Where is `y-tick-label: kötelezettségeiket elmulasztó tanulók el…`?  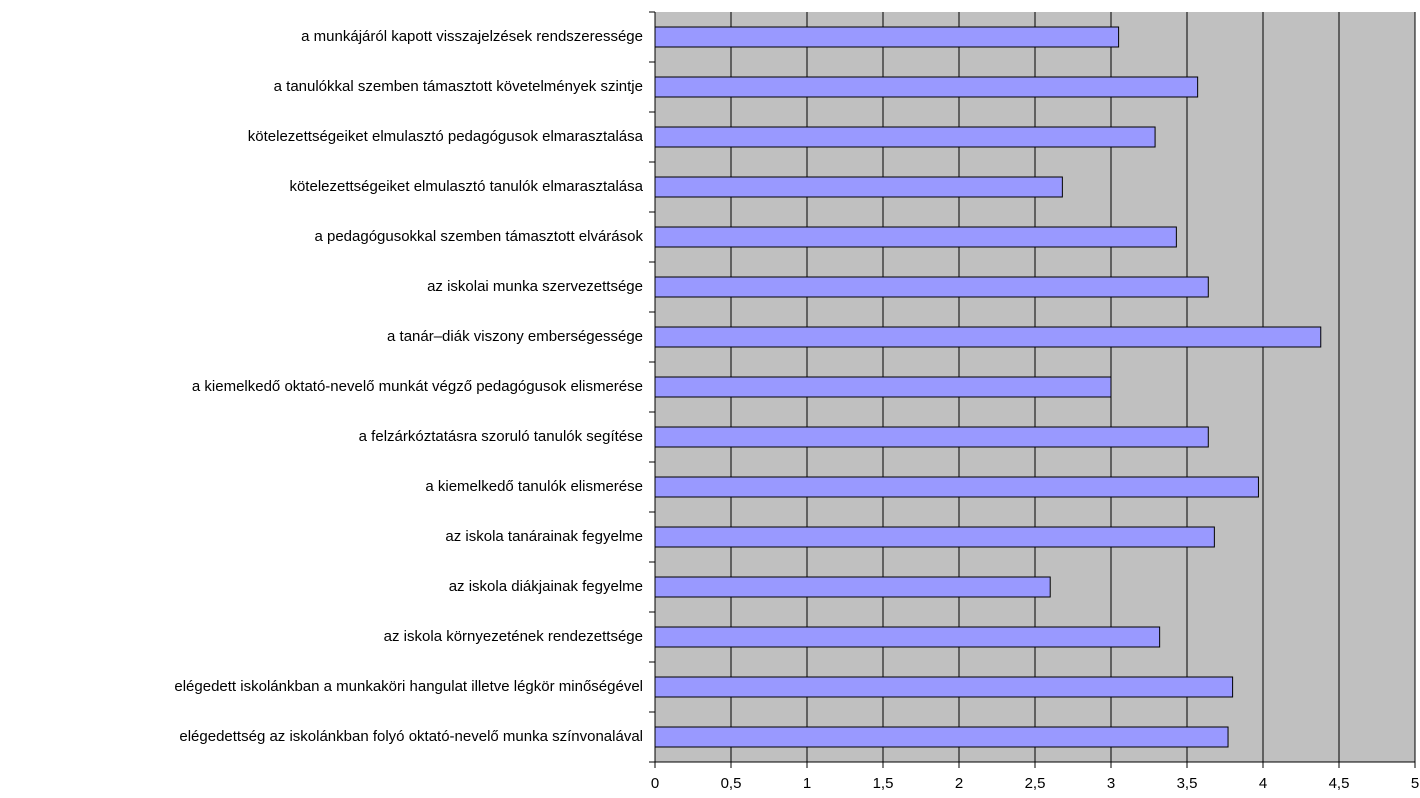
y-tick-label: kötelezettségeiket elmulasztó tanulók el… is located at coordinates (466, 186).